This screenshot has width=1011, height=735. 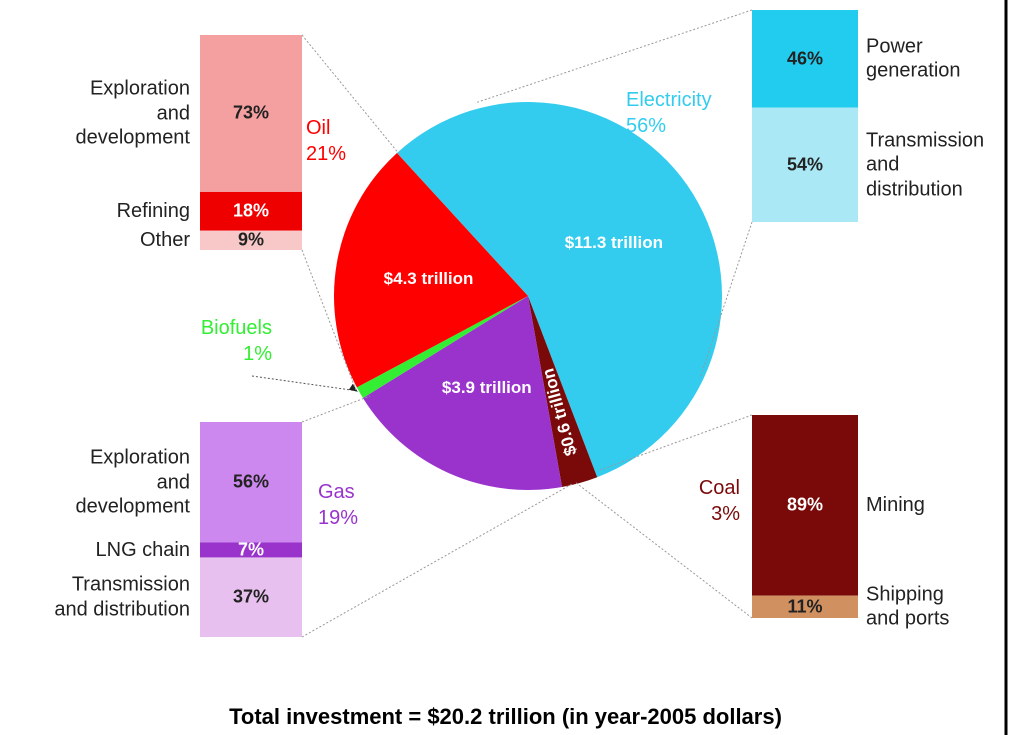 I want to click on slice-amount-label: $3.9 trillion, so click(x=486, y=388).